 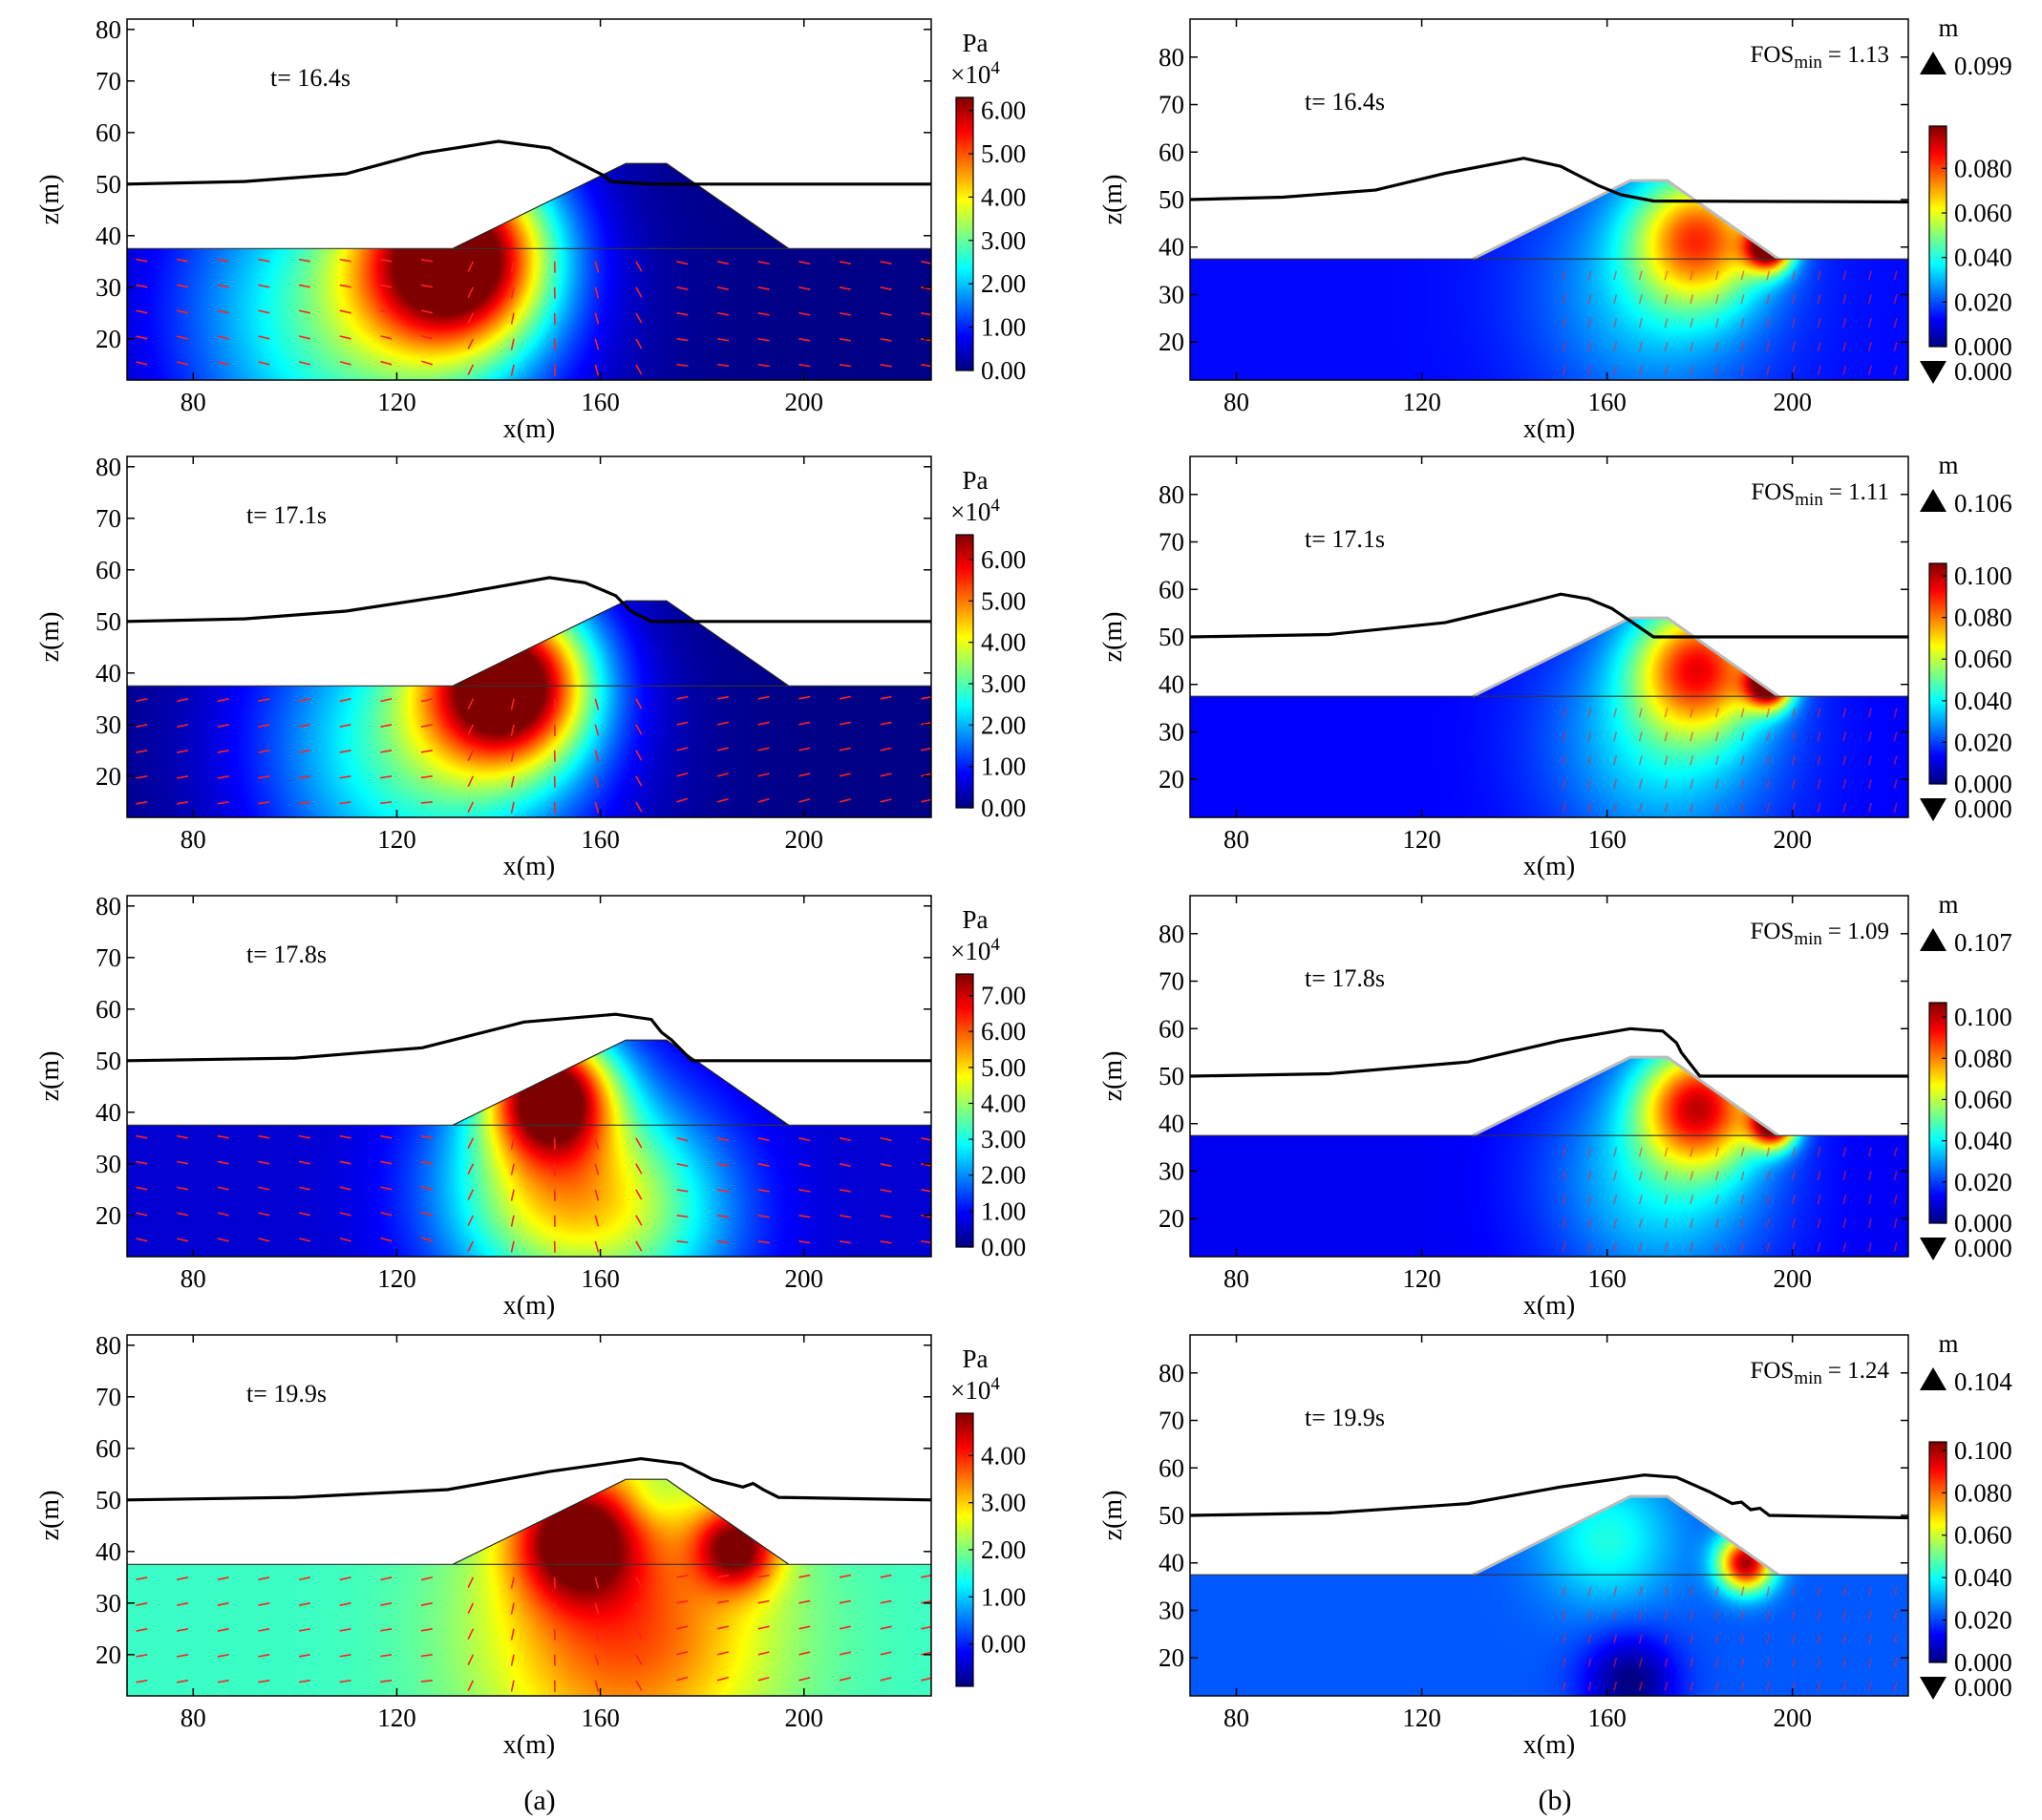 What do you see at coordinates (1792, 1718) in the screenshot?
I see `x-tick-label: 200` at bounding box center [1792, 1718].